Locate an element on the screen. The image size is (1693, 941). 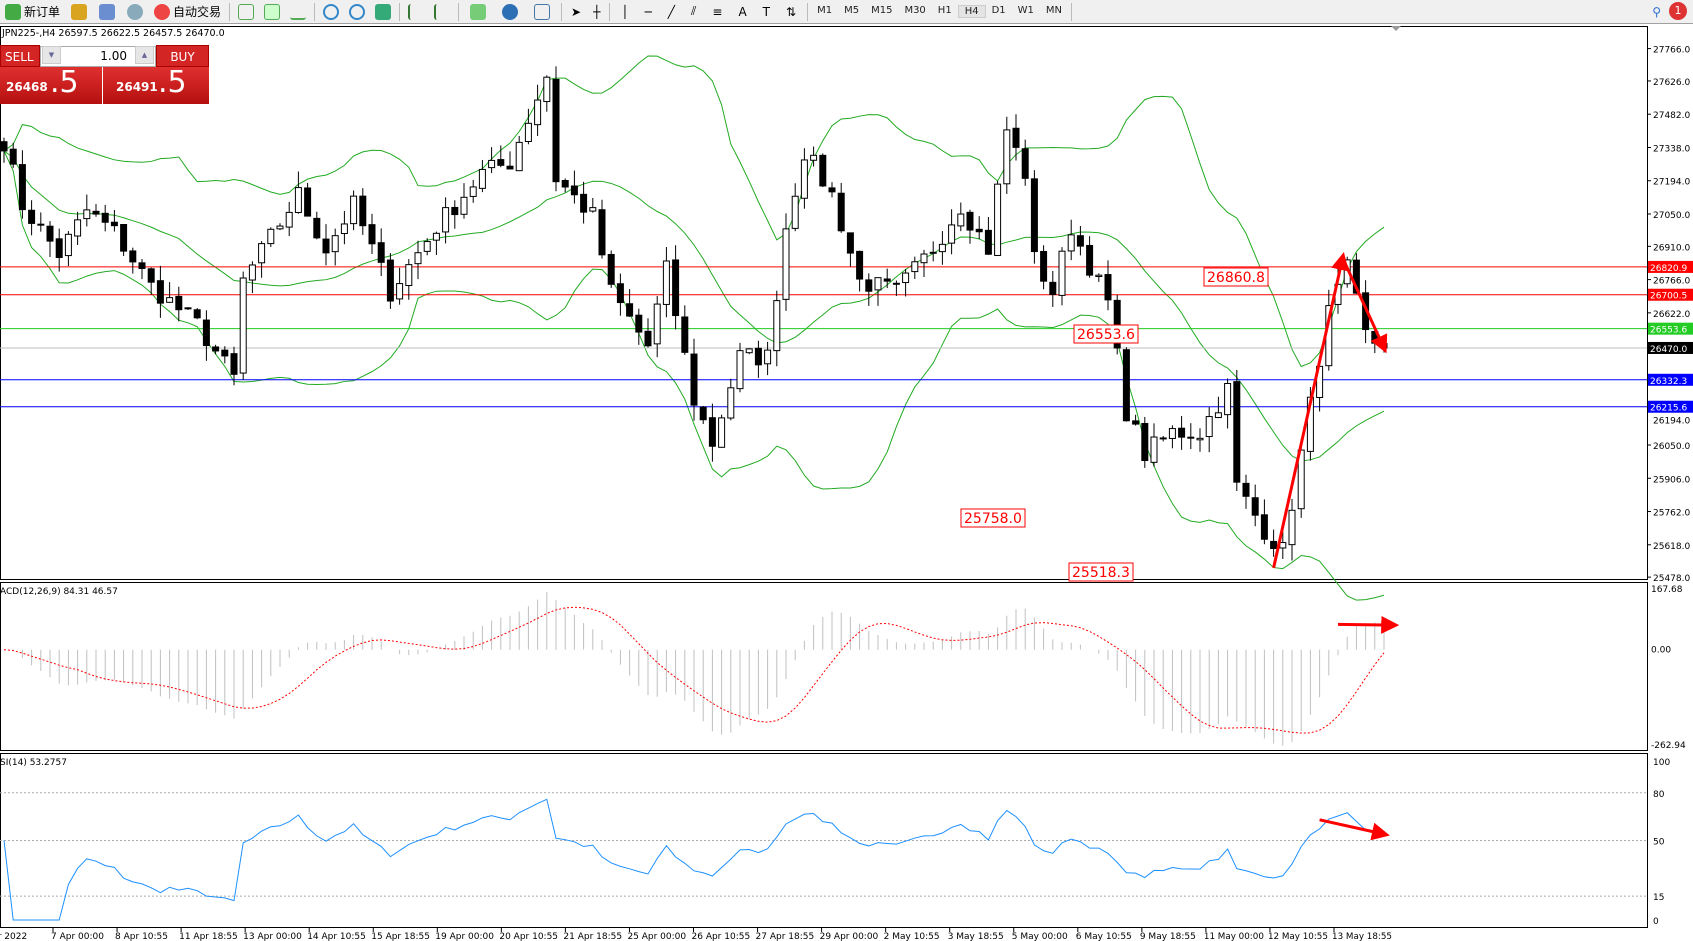
timeframe-w1: W1 is located at coordinates (1025, 10).